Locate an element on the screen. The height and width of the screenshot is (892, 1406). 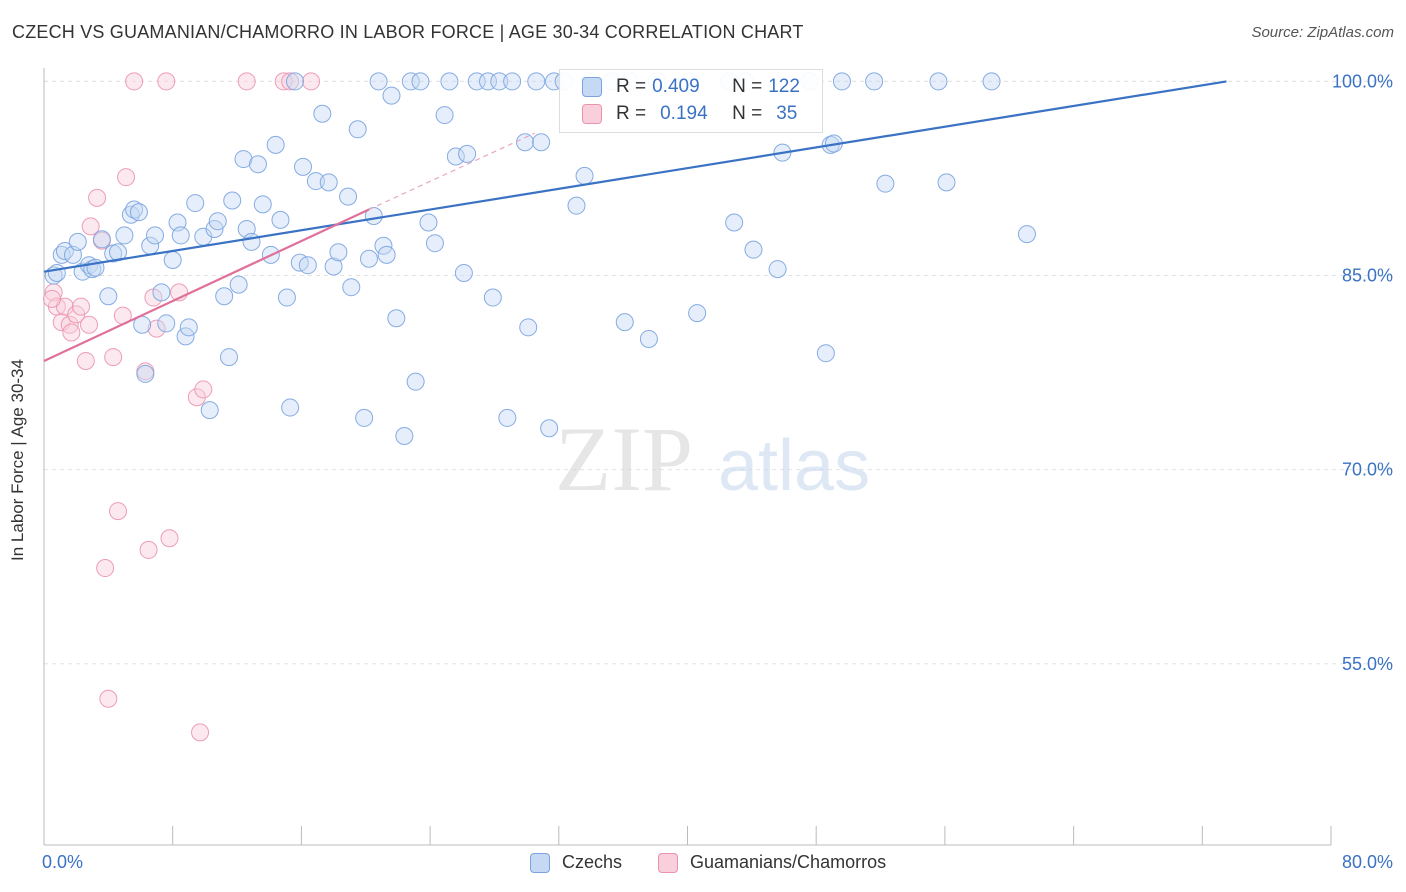
legend-label-czechs: Czechs is located at coordinates (592, 862).